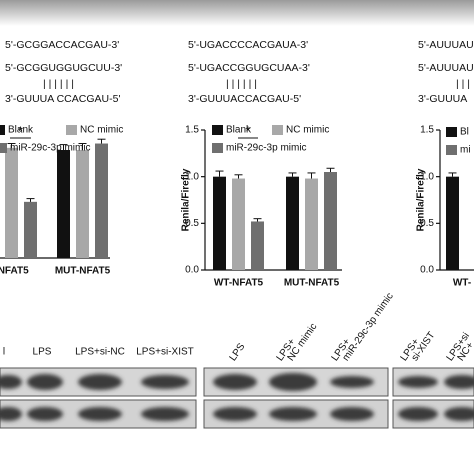 Image resolution: width=474 pixels, height=474 pixels. I want to click on sequence: 3'-GUUUA, so click(442, 99).